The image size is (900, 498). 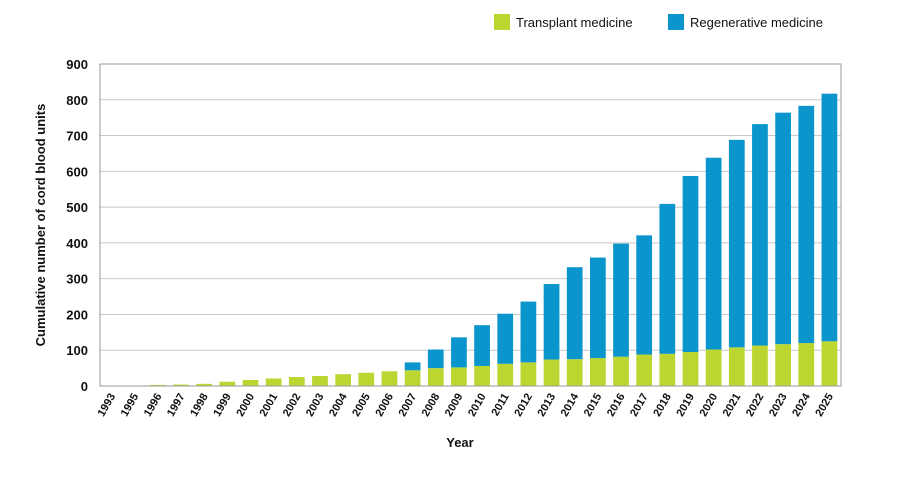 What do you see at coordinates (709, 405) in the screenshot?
I see `x-tick-label: 2020` at bounding box center [709, 405].